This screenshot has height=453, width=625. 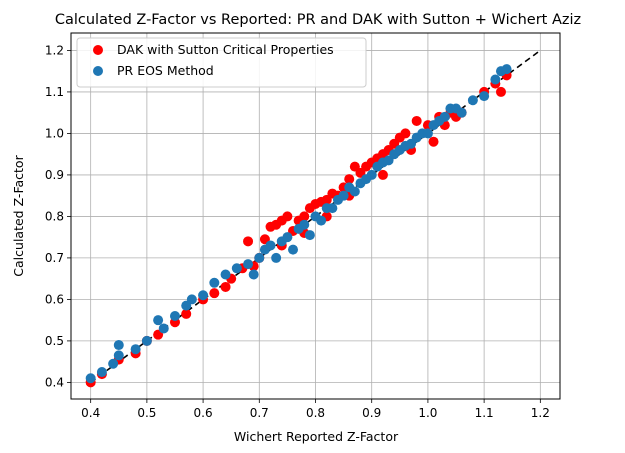 What do you see at coordinates (54, 216) in the screenshot?
I see `y-tick-label: 0.8` at bounding box center [54, 216].